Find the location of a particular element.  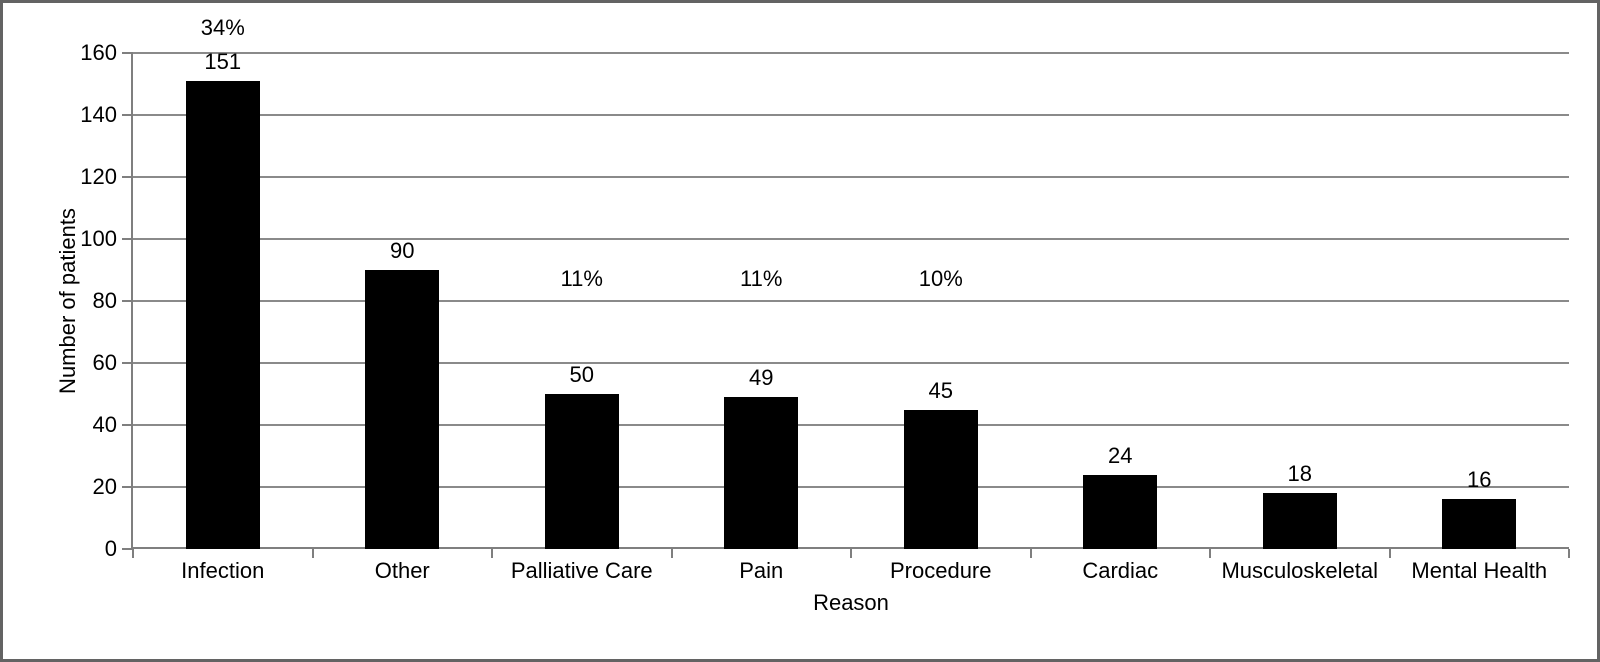

bar-value-label: 49 is located at coordinates (761, 378).